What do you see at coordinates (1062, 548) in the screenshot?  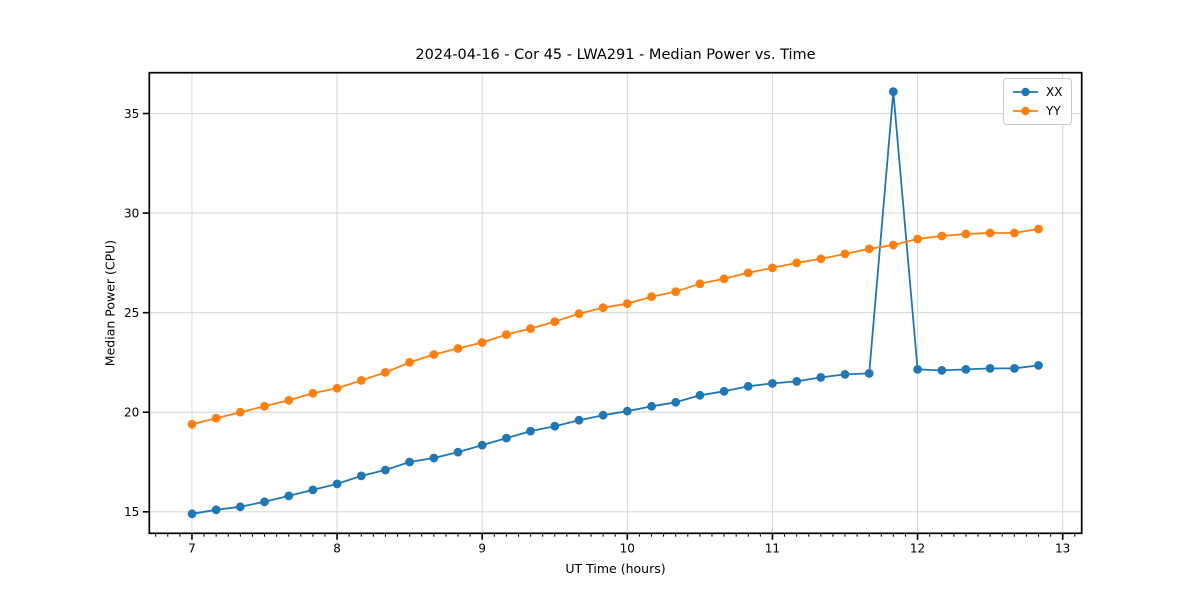 I see `x-tick-label: 13` at bounding box center [1062, 548].